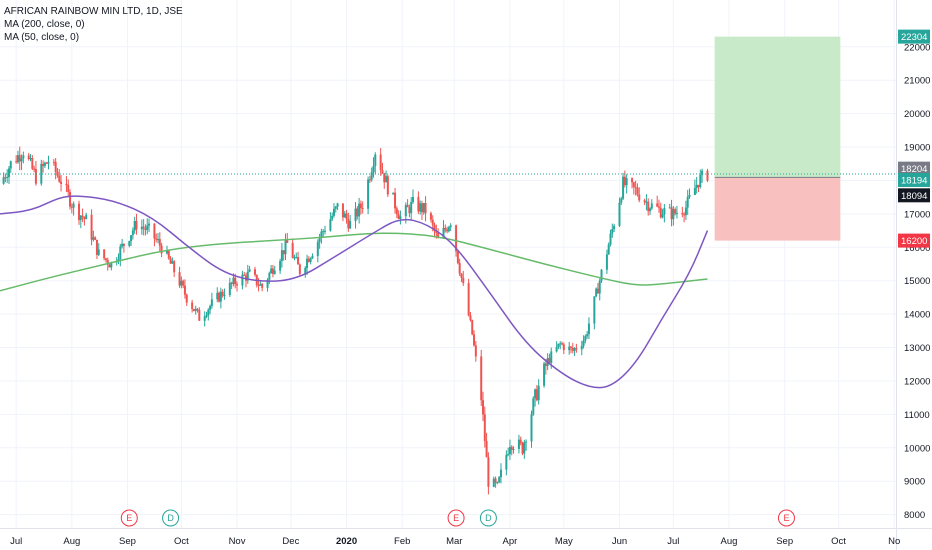 The height and width of the screenshot is (550, 932). What do you see at coordinates (510, 541) in the screenshot?
I see `time-tick-label: Apr` at bounding box center [510, 541].